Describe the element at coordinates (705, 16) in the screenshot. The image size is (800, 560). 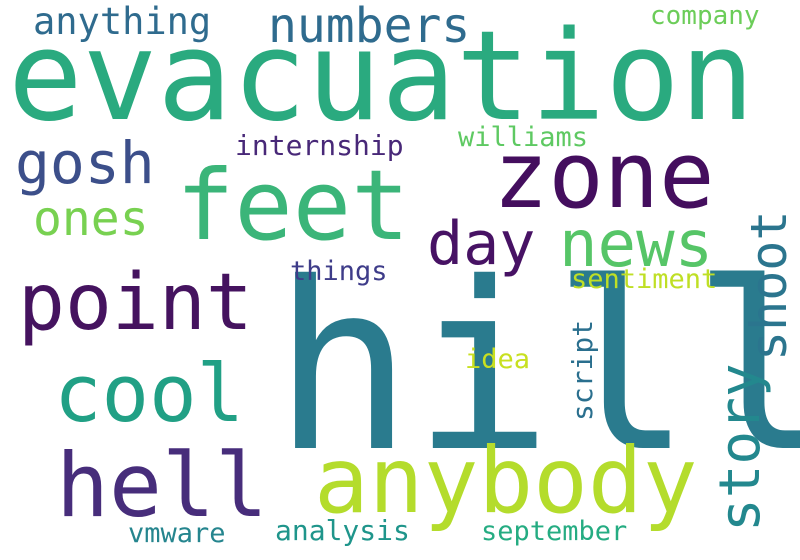
I see `word-company: company` at that location.